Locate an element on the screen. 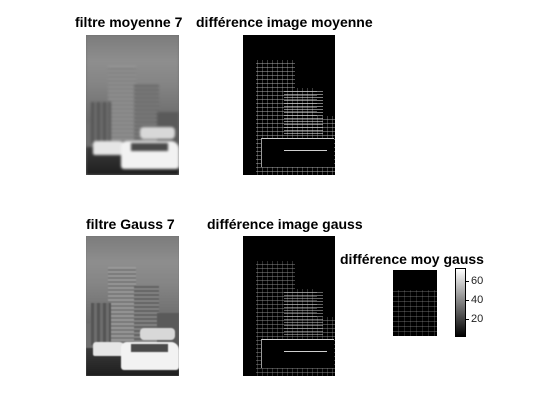  colorbar-tick-label: 20 is located at coordinates (477, 319).